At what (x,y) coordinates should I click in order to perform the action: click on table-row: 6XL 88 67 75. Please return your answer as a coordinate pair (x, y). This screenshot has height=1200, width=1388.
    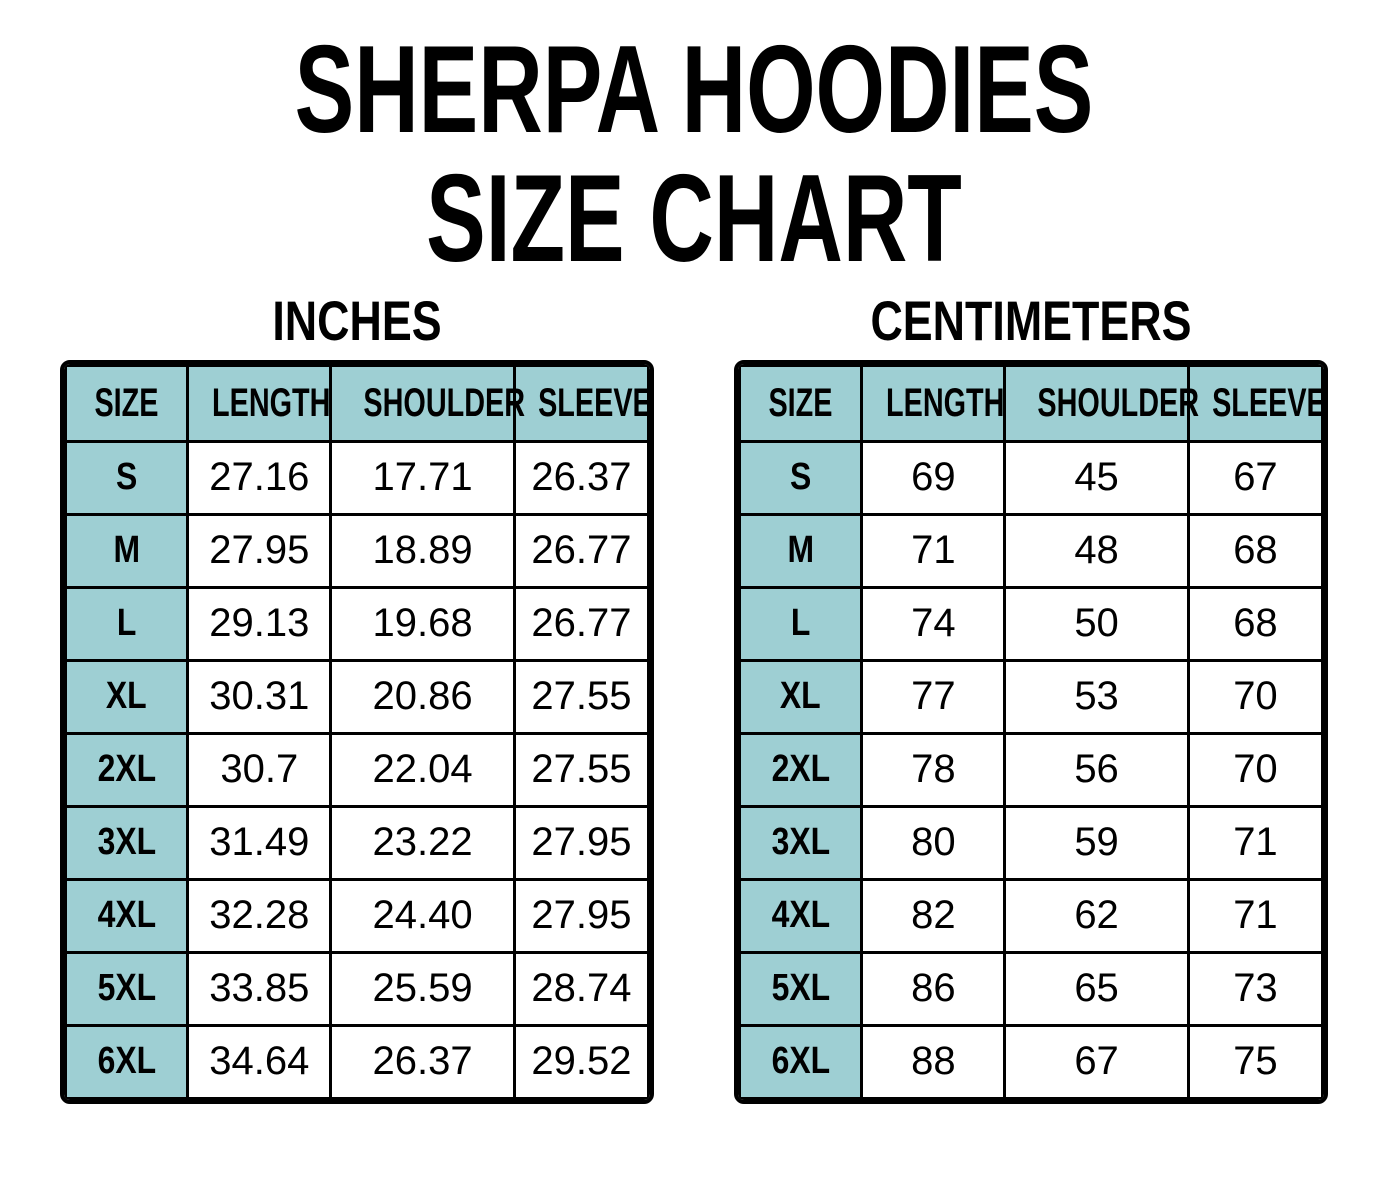
    Looking at the image, I should click on (1031, 1061).